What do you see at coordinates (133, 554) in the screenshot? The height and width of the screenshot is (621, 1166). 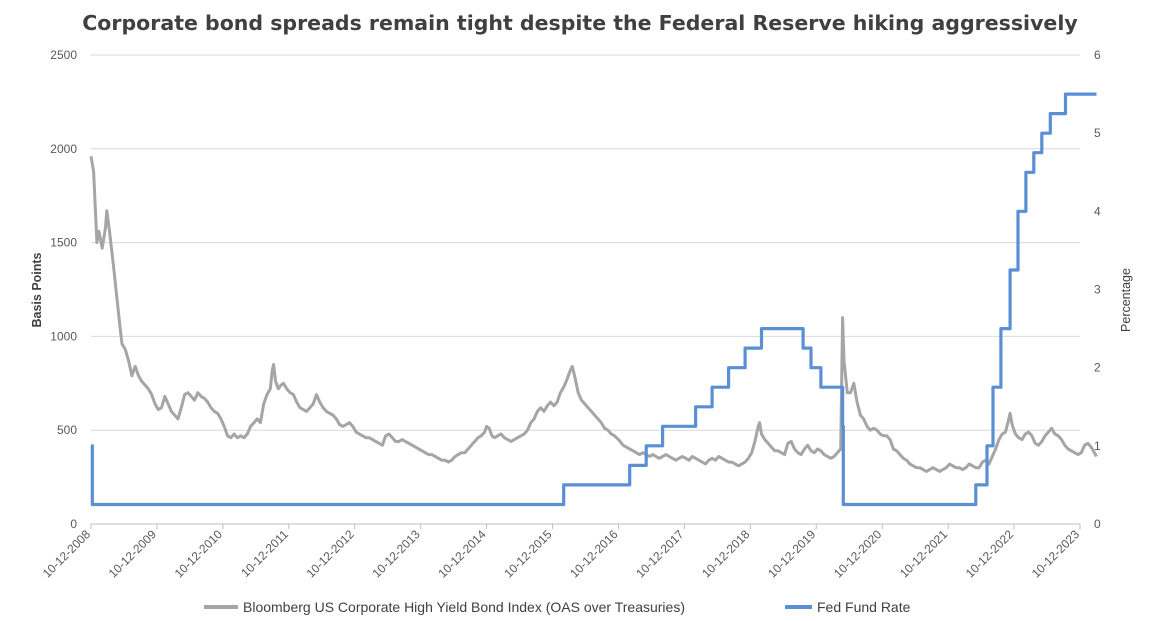 I see `x-tick-label: 10-12-2009` at bounding box center [133, 554].